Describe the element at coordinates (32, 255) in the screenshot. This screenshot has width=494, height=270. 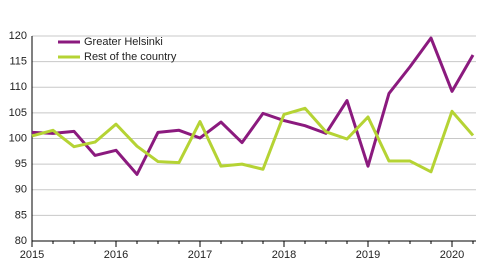
I see `x-tick-label: 2015` at that location.